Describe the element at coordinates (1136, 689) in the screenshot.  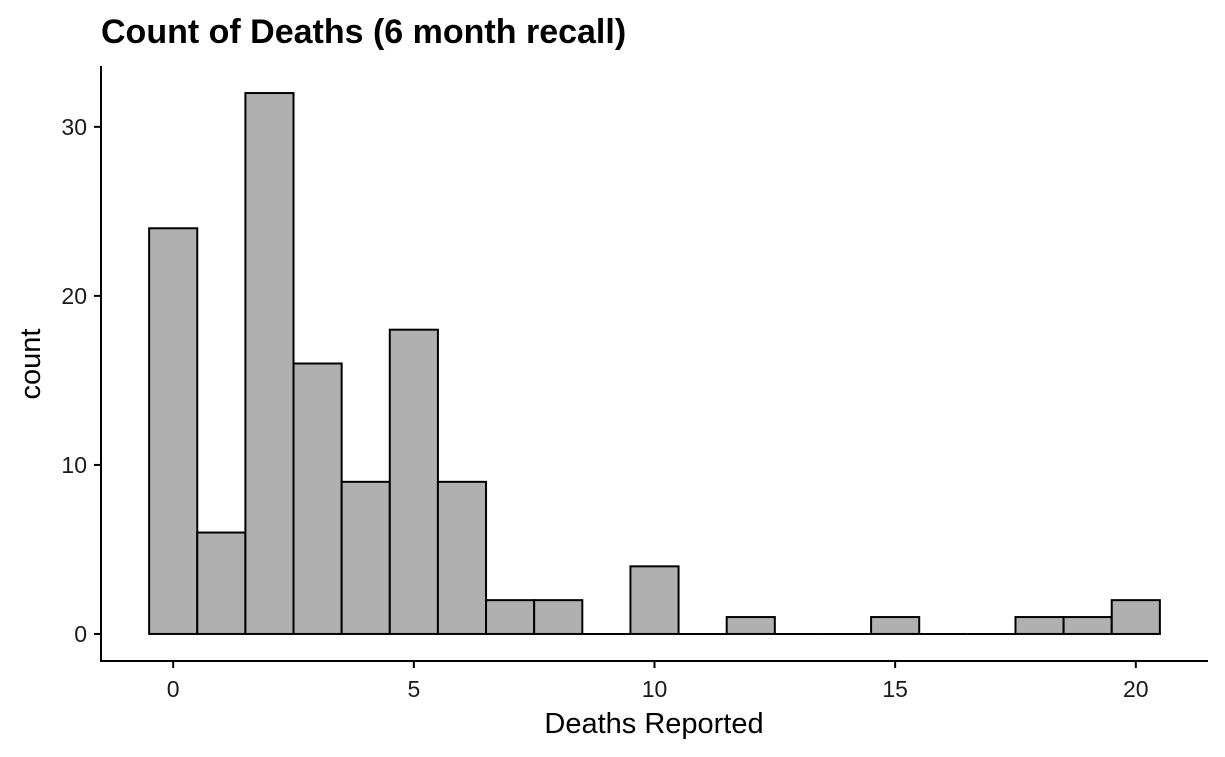
I see `x-tick-label: 20` at that location.